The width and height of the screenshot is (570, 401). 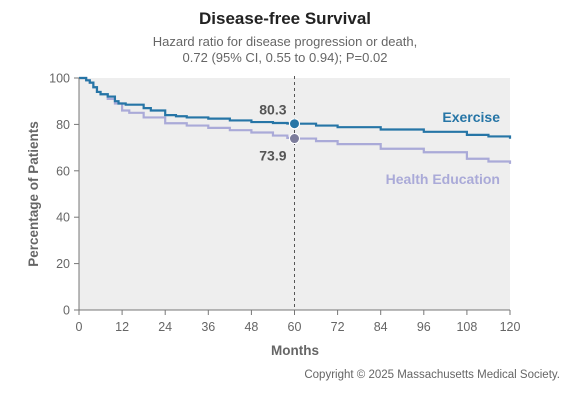 I want to click on x-tick-label: 60, so click(x=295, y=327).